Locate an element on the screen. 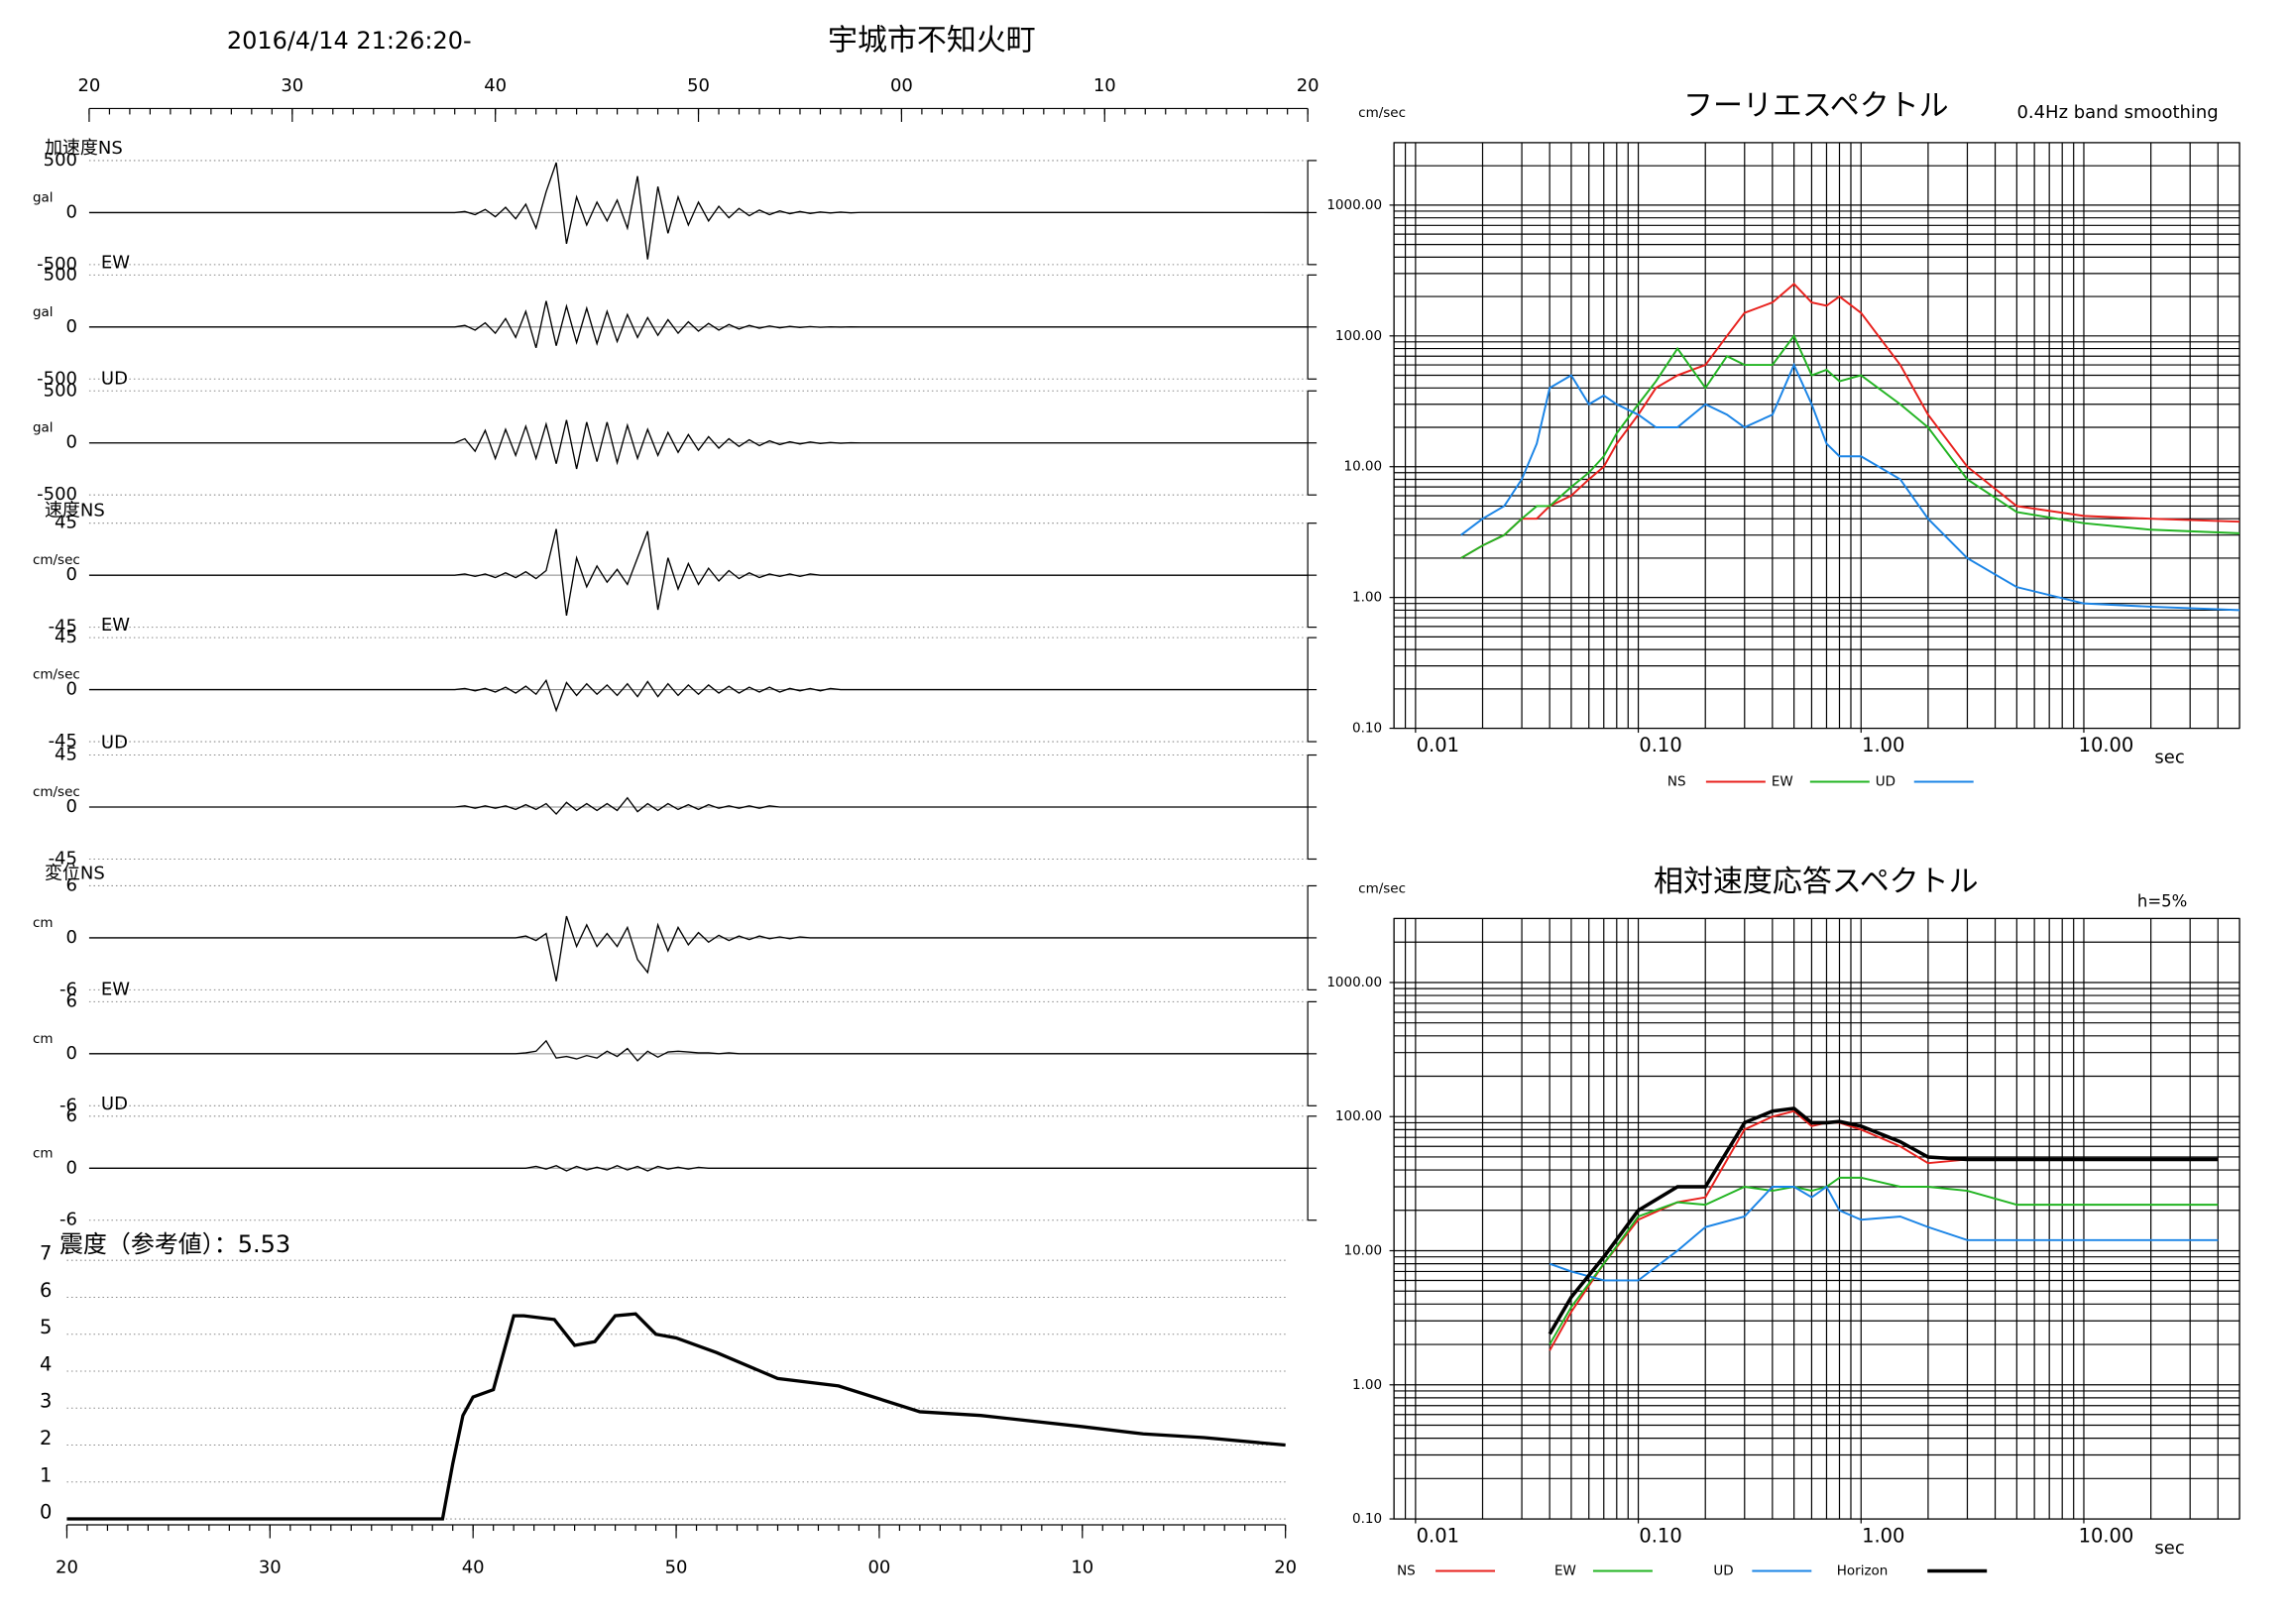 This screenshot has height=1623, width=2296. plot-frame is located at coordinates (1817, 436).